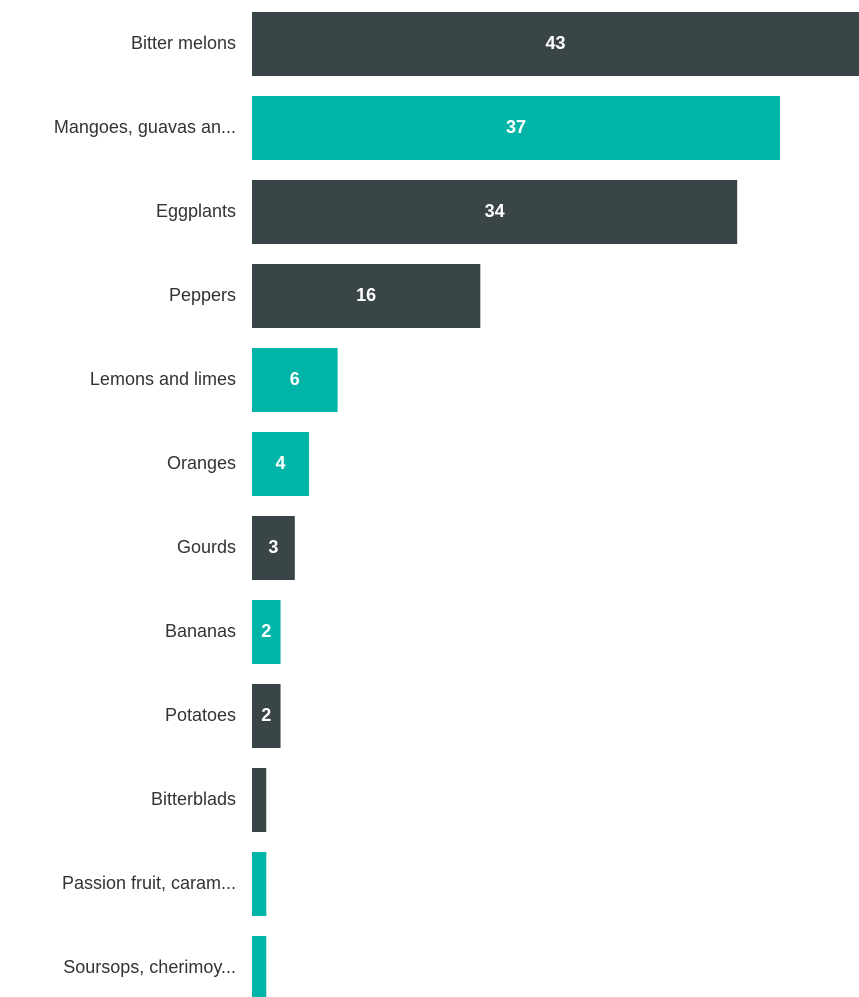 The width and height of the screenshot is (859, 997). What do you see at coordinates (183, 43) in the screenshot?
I see `category-label: Bitter melons` at bounding box center [183, 43].